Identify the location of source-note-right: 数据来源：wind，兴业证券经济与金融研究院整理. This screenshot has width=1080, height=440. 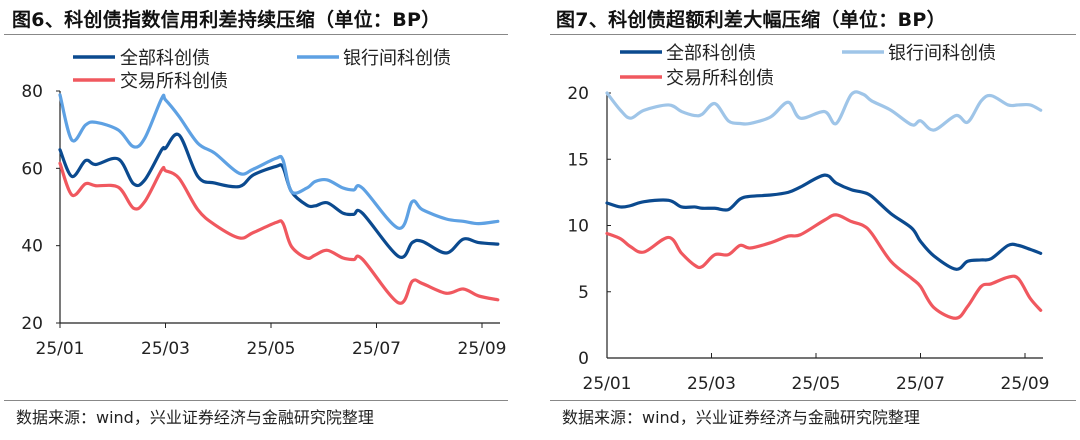
(741, 417).